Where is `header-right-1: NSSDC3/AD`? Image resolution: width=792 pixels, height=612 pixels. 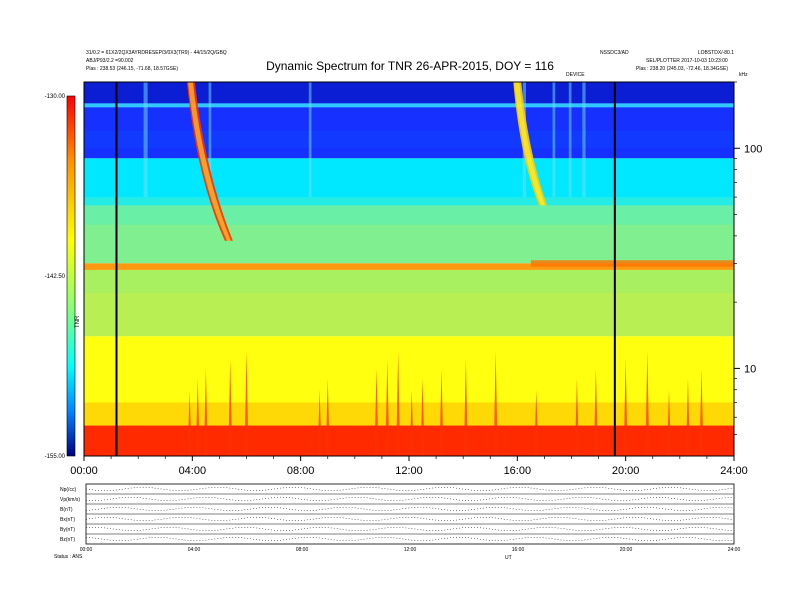
header-right-1: NSSDC3/AD is located at coordinates (614, 53).